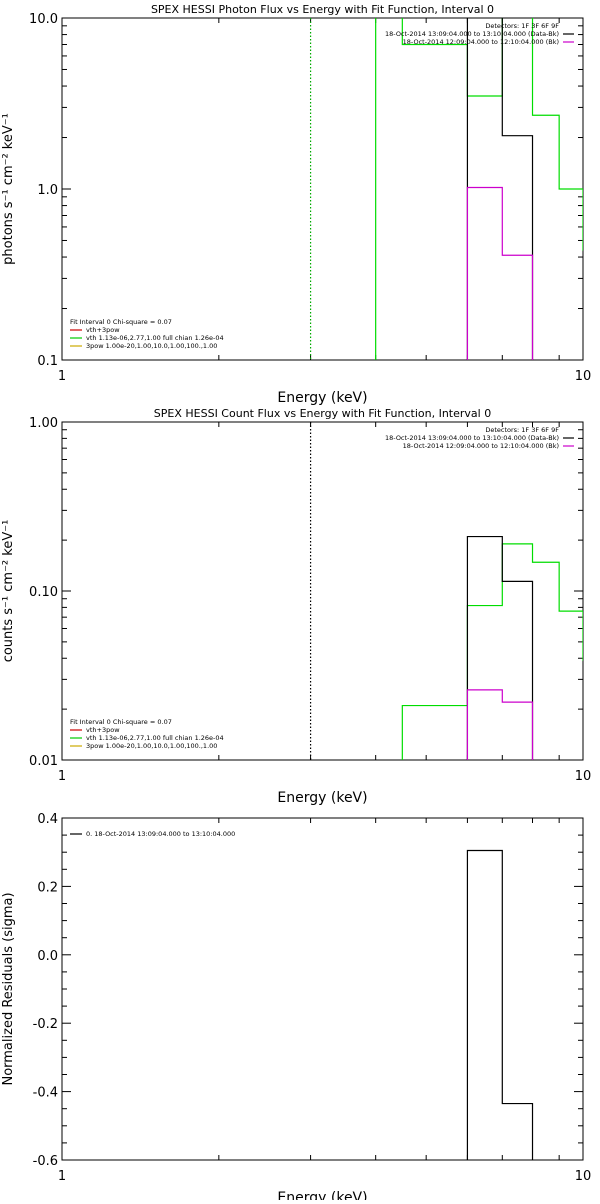 The image size is (600, 1204). What do you see at coordinates (43, 19) in the screenshot?
I see `y-tick-label: 10.0` at bounding box center [43, 19].